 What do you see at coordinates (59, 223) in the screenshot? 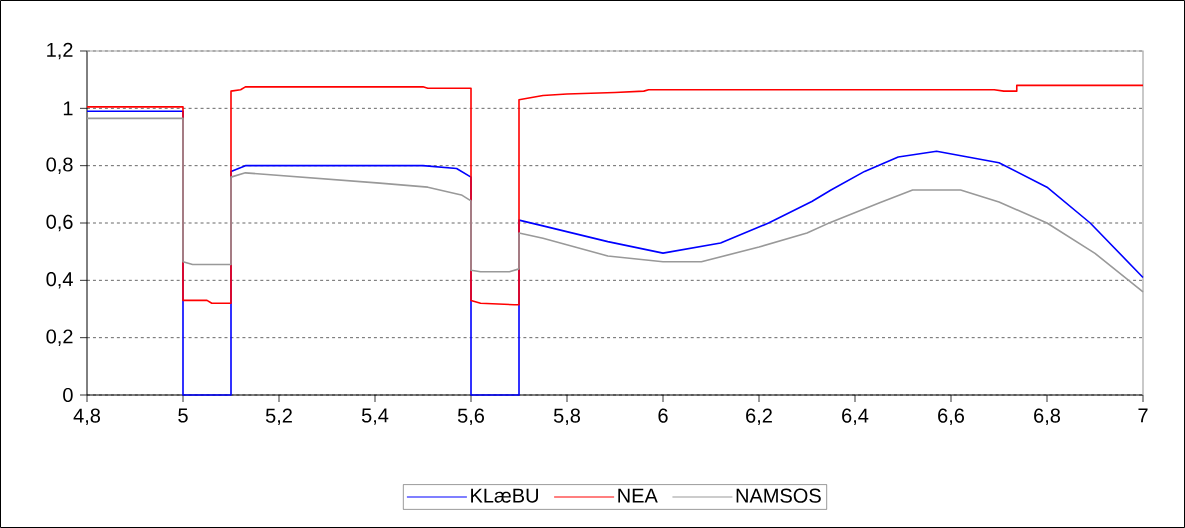
I see `y-tick-label: 0,6` at bounding box center [59, 223].